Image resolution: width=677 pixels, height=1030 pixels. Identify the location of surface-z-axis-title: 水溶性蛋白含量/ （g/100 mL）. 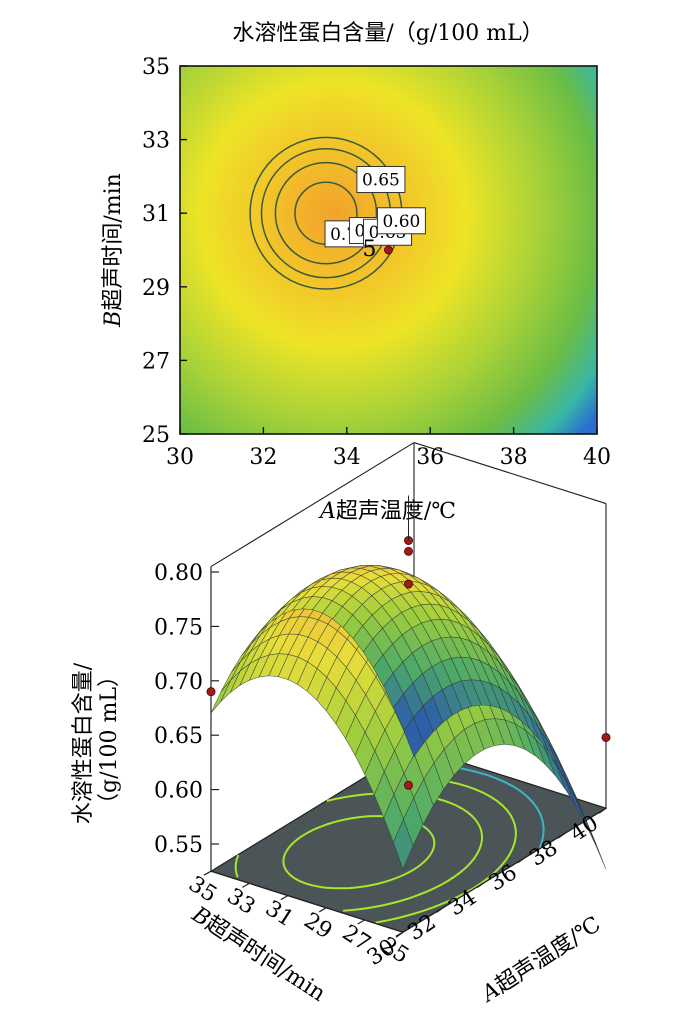
(96, 740).